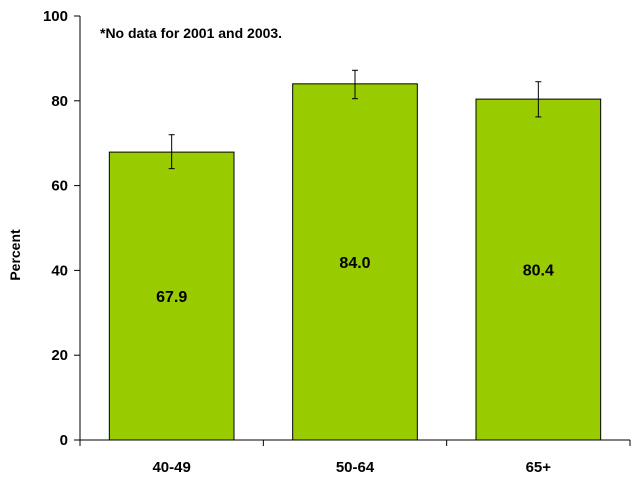  I want to click on y-axis-title: Percent, so click(15, 255).